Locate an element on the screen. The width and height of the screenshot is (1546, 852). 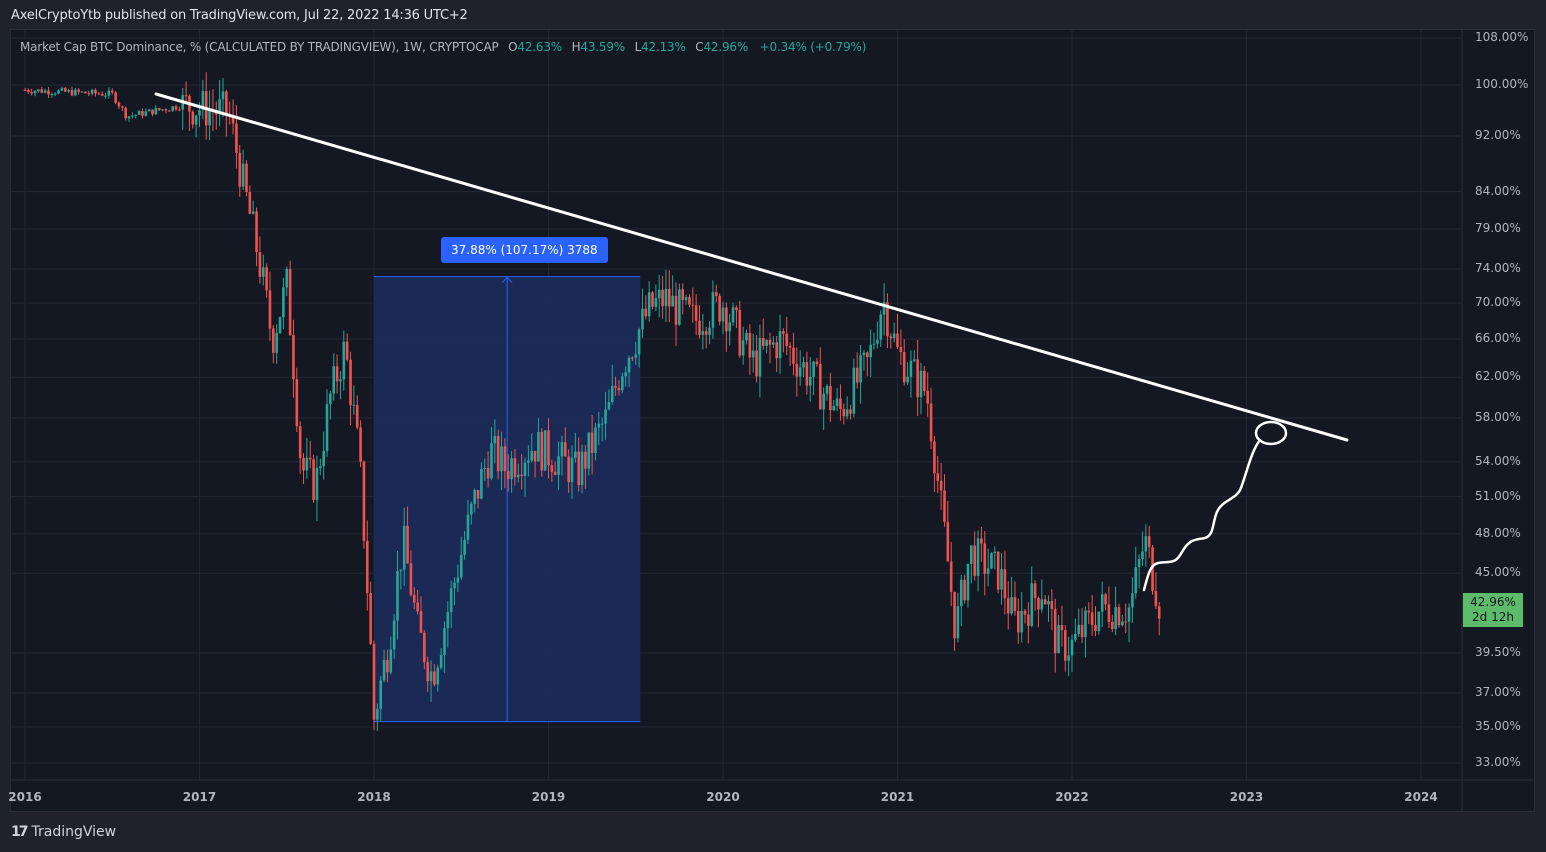
price-axis-label: 79.00% is located at coordinates (1498, 228).